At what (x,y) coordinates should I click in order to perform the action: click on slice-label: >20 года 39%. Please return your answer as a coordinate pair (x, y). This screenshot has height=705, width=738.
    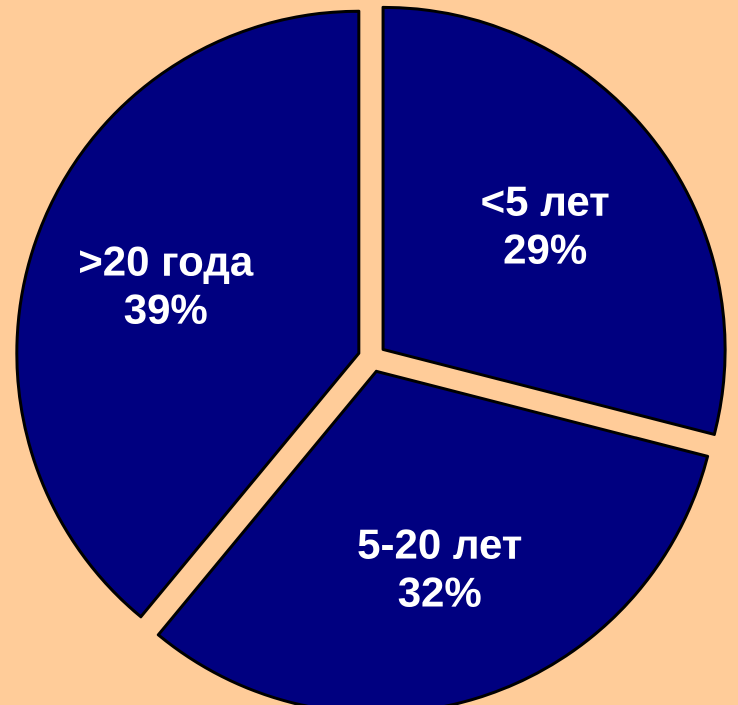
    Looking at the image, I should click on (166, 285).